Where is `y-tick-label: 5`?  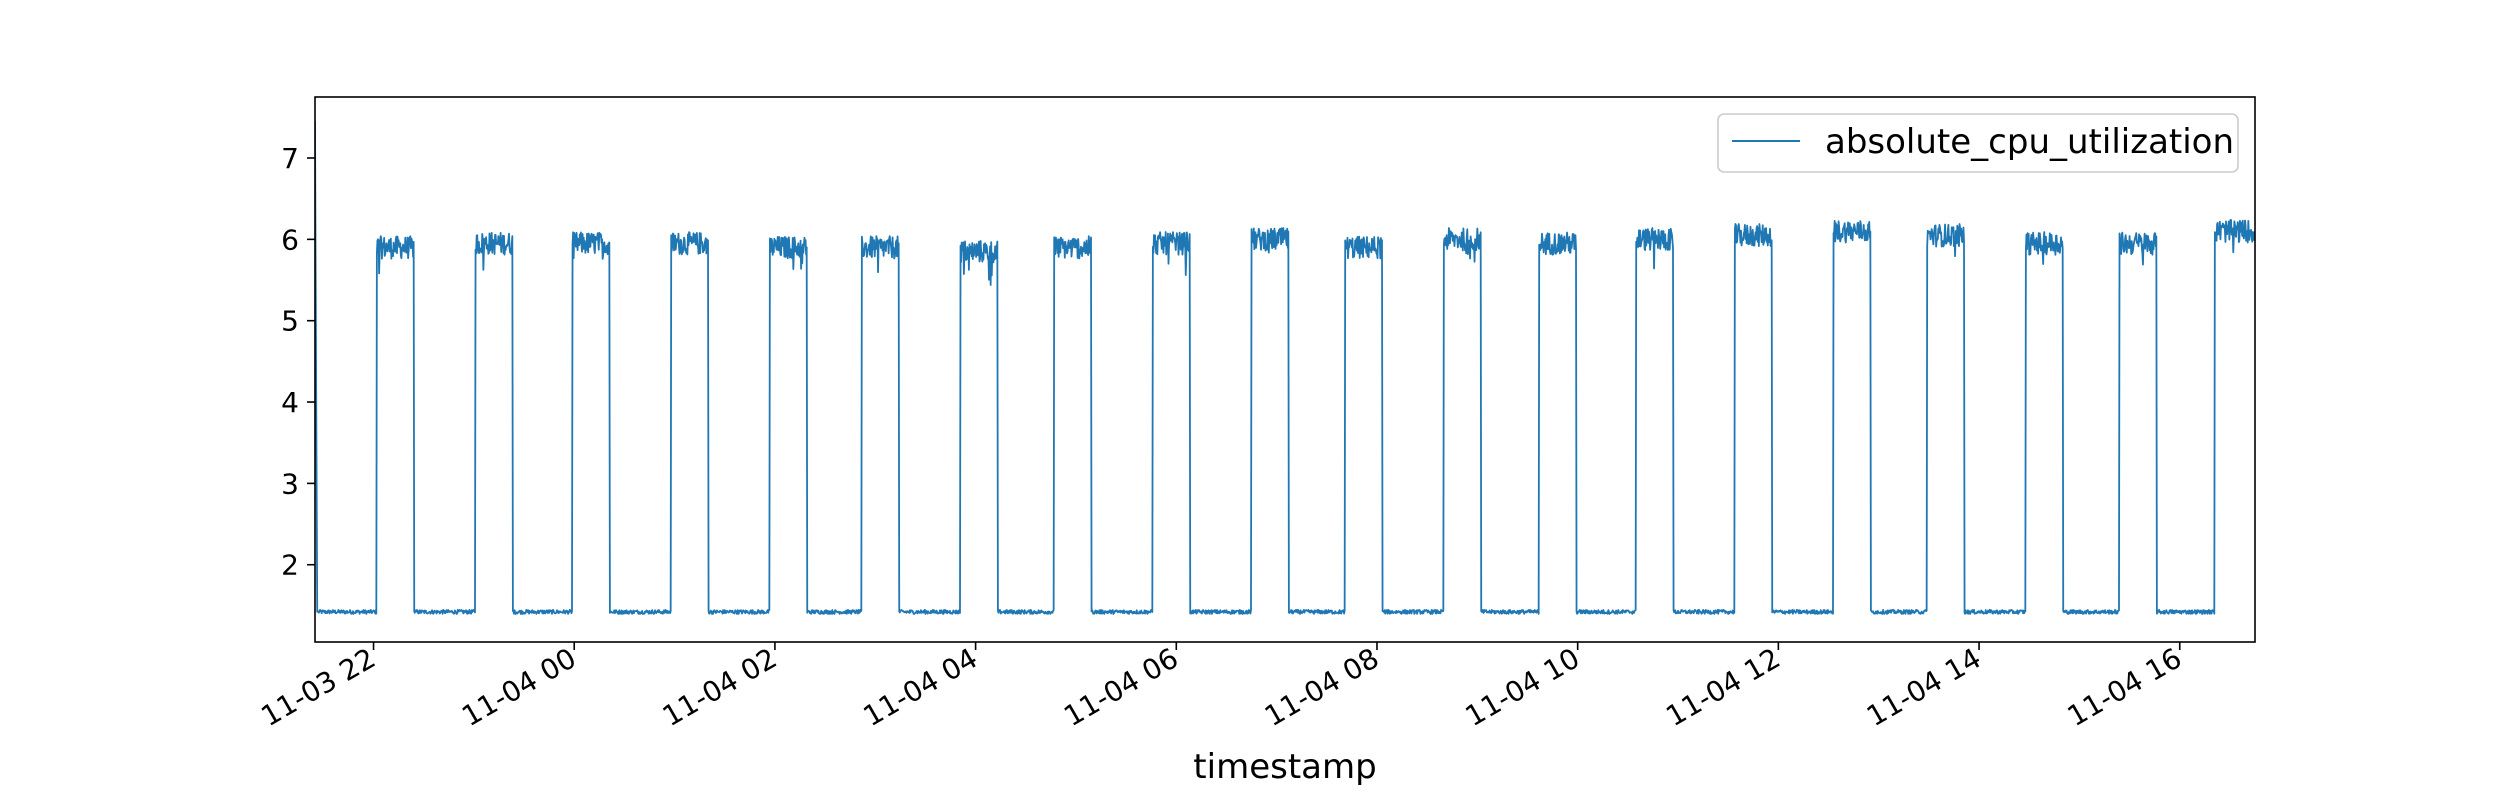 y-tick-label: 5 is located at coordinates (290, 321).